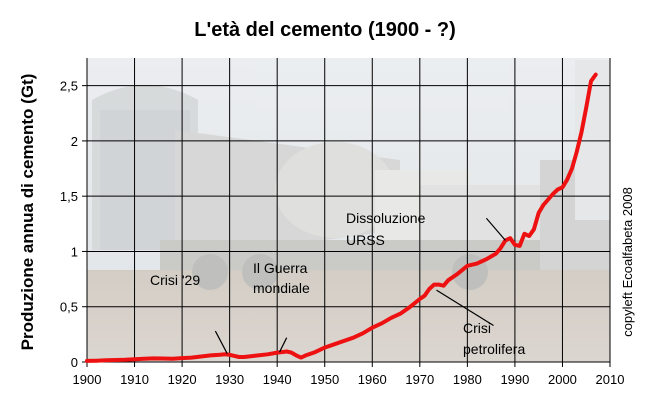 Image resolution: width=646 pixels, height=418 pixels. I want to click on annotation-guerra-line2: mondiale, so click(281, 288).